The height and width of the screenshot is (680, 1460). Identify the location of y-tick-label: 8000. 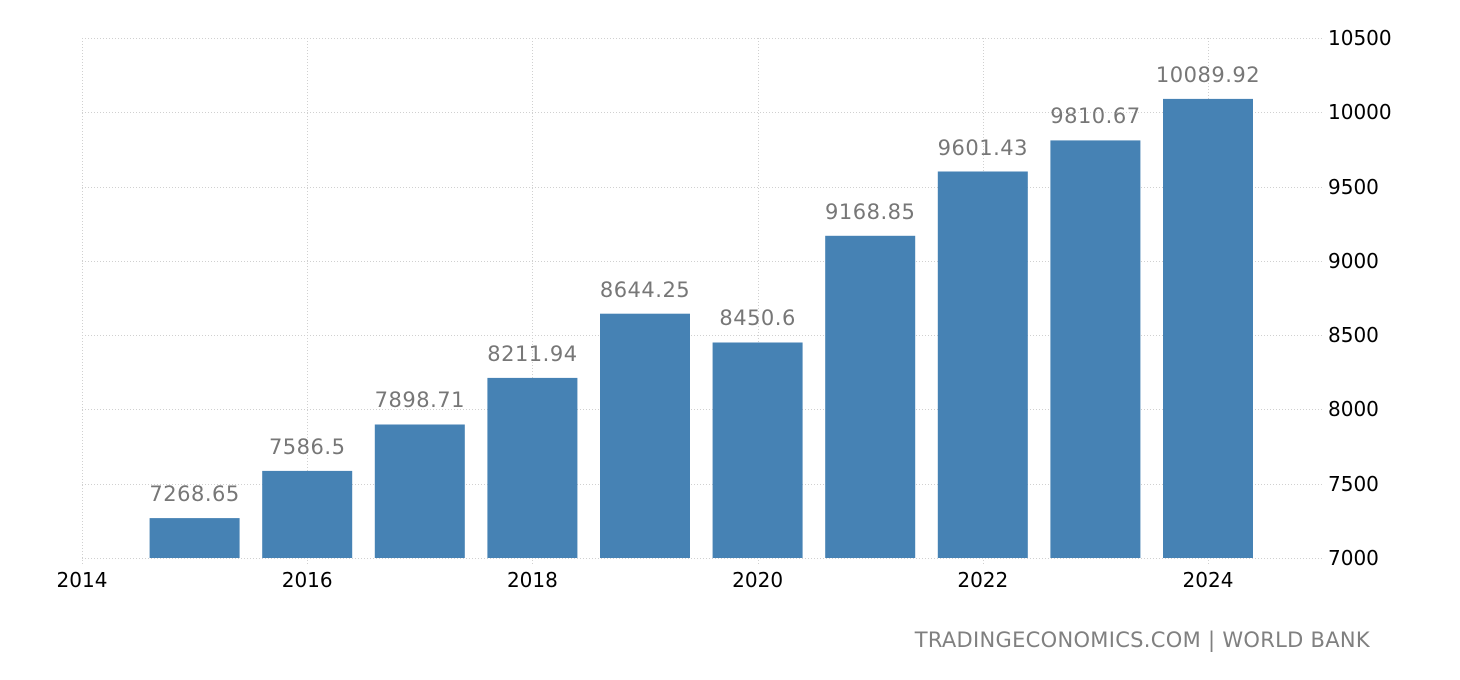
(1353, 409).